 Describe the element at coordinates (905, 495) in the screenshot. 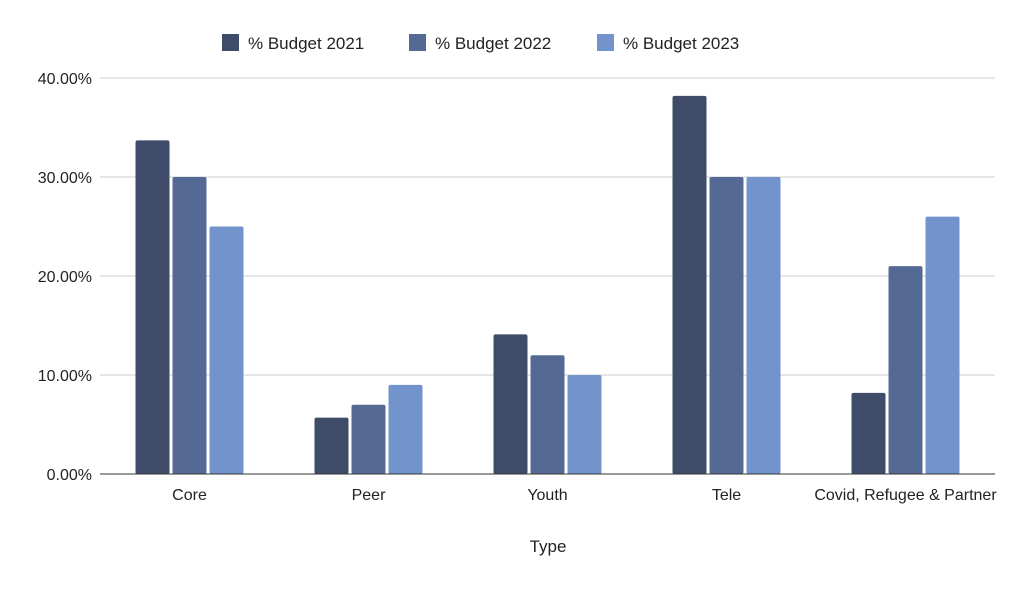

I see `x-tick-label: Covid, Refugee & Partner` at that location.